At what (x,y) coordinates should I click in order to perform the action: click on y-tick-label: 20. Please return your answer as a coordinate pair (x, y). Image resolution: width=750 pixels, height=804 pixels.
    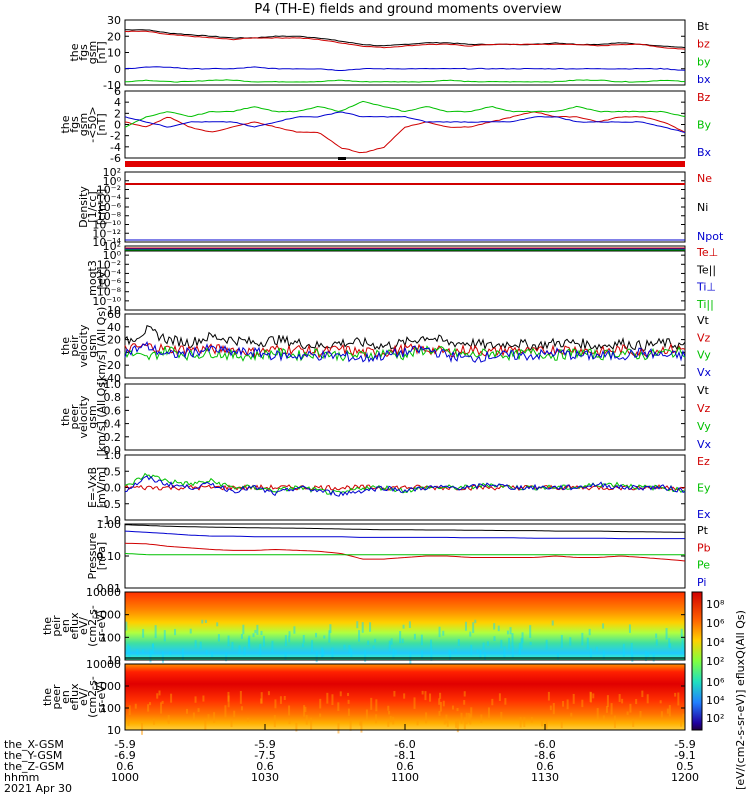
    Looking at the image, I should click on (114, 340).